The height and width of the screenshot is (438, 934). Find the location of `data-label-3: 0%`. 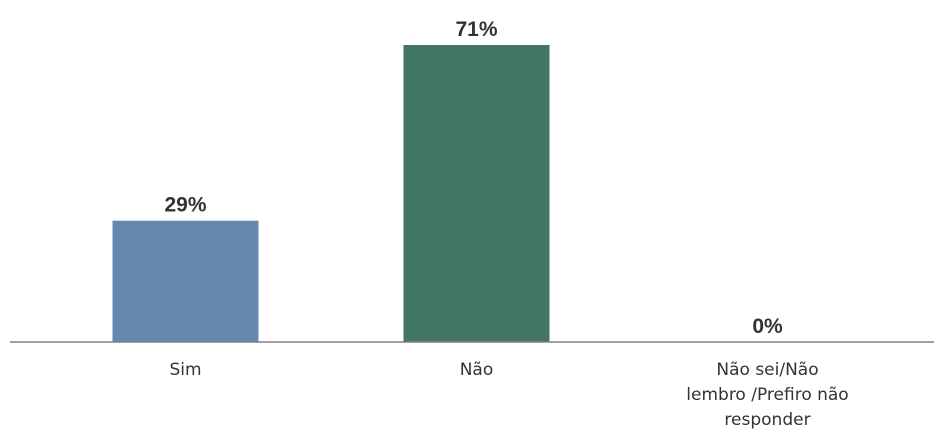

data-label-3: 0% is located at coordinates (767, 326).